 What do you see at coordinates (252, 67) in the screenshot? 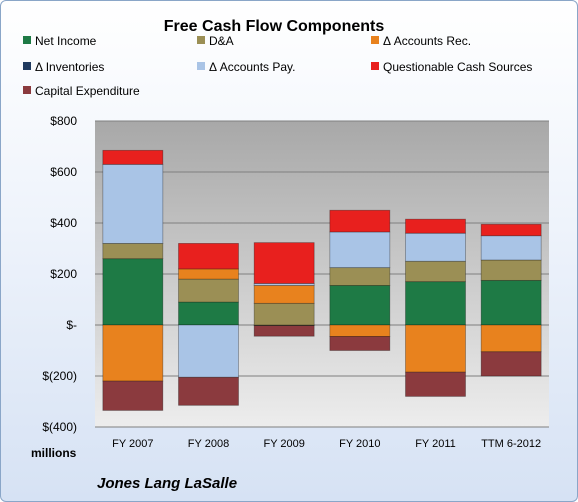
I see `legend-label-accounts-pay: Δ Accounts Pay.` at bounding box center [252, 67].